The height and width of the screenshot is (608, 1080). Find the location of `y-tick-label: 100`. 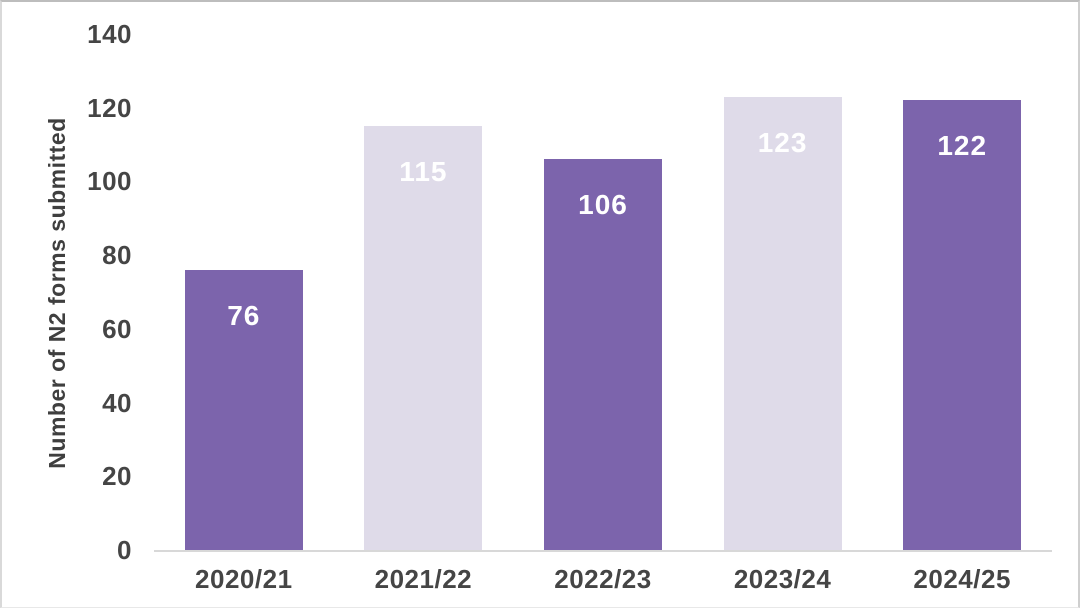

y-tick-label: 100 is located at coordinates (109, 181).